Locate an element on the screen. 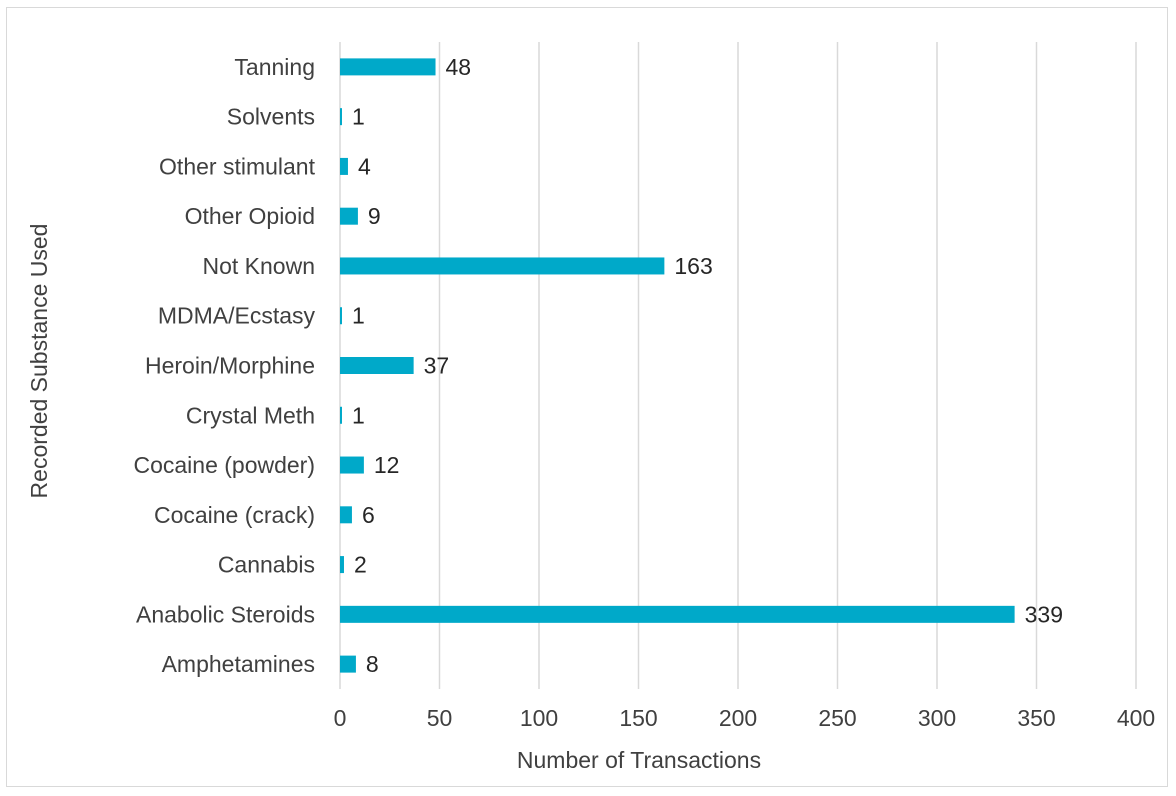 The width and height of the screenshot is (1176, 796). x-tick-labels: 0 50 100 150 200 250 300 350 400 is located at coordinates (745, 718).